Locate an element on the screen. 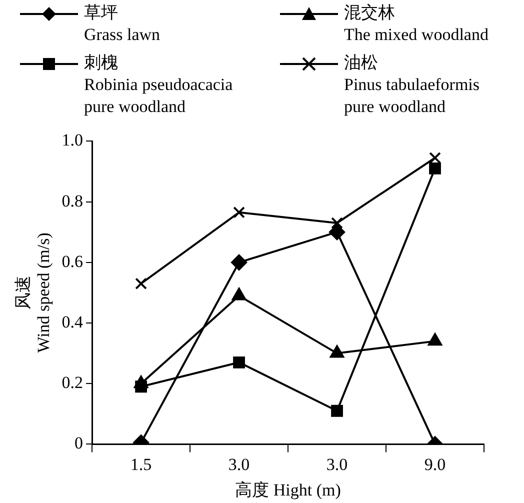  y-tick-label: 1.0 is located at coordinates (73, 140).